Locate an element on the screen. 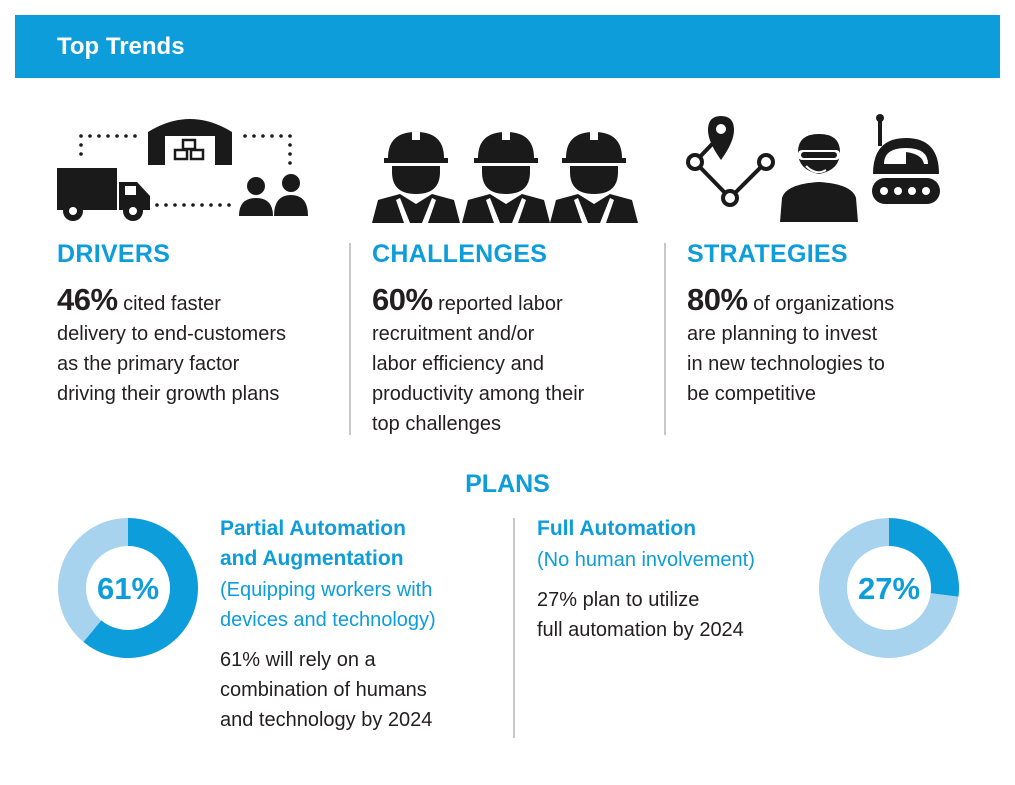  full-automation-heading: Full Automation is located at coordinates (616, 529).